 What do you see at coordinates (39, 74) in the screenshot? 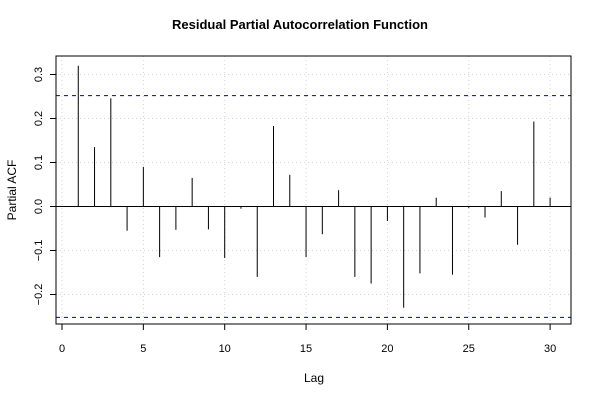
I see `y-tick-label: 0.3` at bounding box center [39, 74].